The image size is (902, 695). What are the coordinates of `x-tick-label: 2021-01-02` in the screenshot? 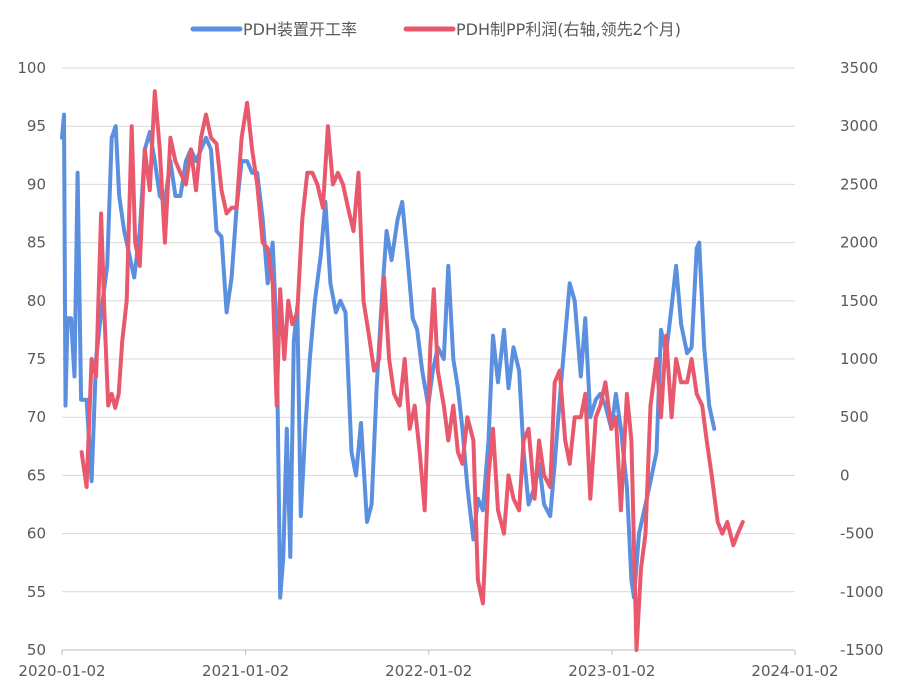 It's located at (245, 671).